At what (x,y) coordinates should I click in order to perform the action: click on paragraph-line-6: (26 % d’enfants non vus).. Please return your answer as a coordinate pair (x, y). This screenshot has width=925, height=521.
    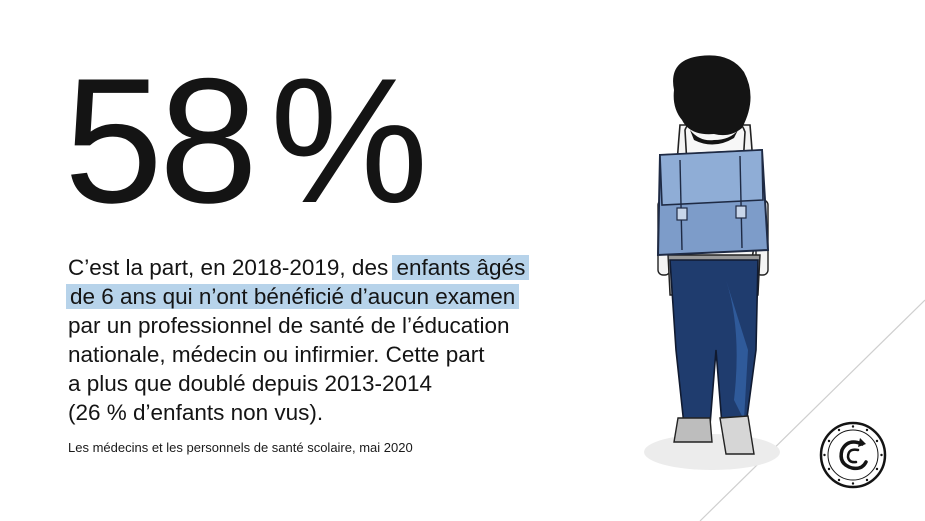
    Looking at the image, I should click on (196, 412).